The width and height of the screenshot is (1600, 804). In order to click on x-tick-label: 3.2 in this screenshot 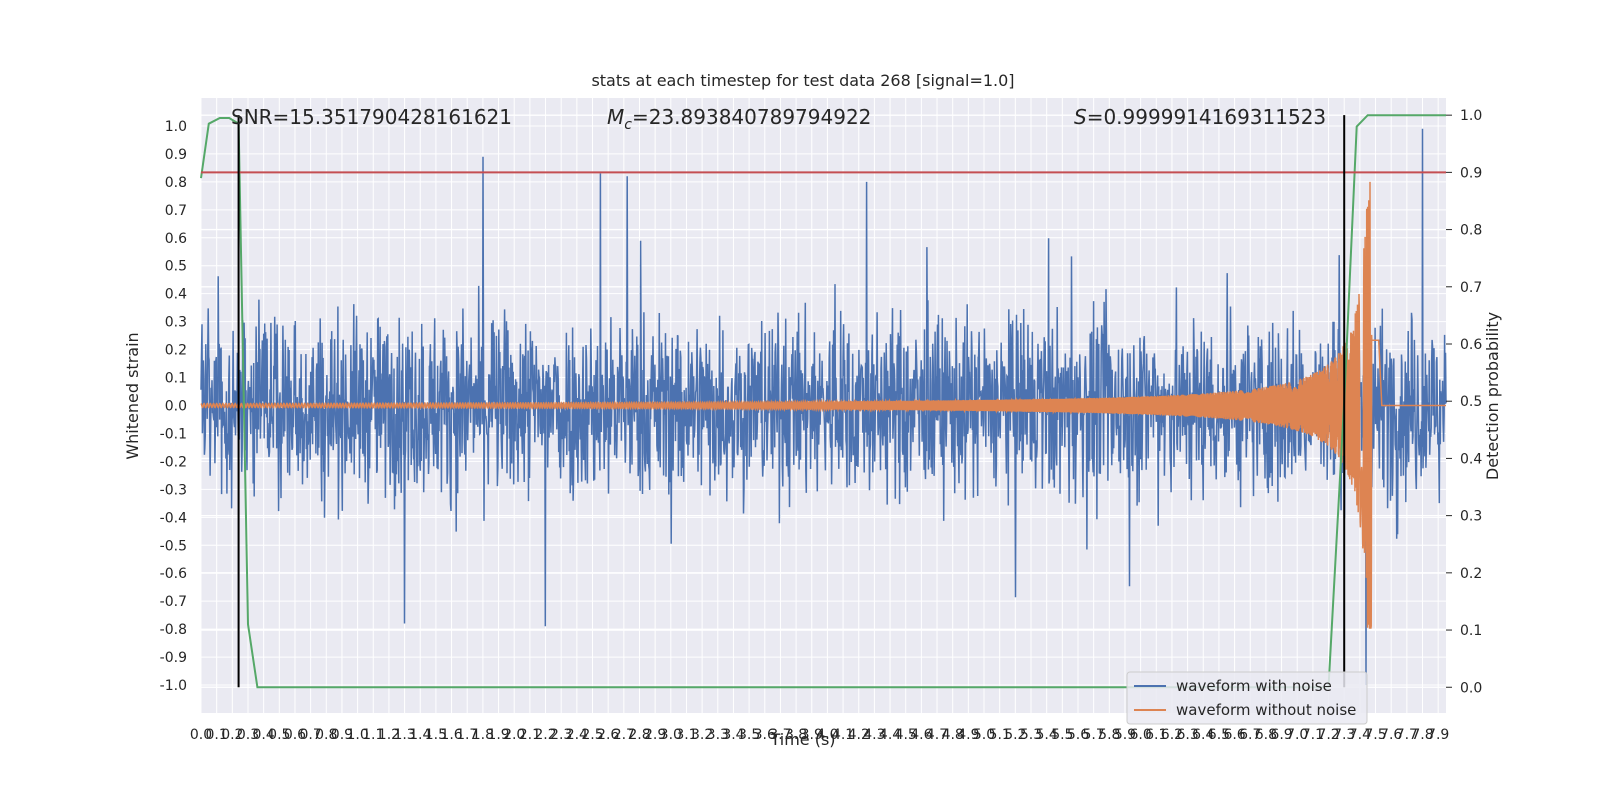, I will do `click(702, 735)`.